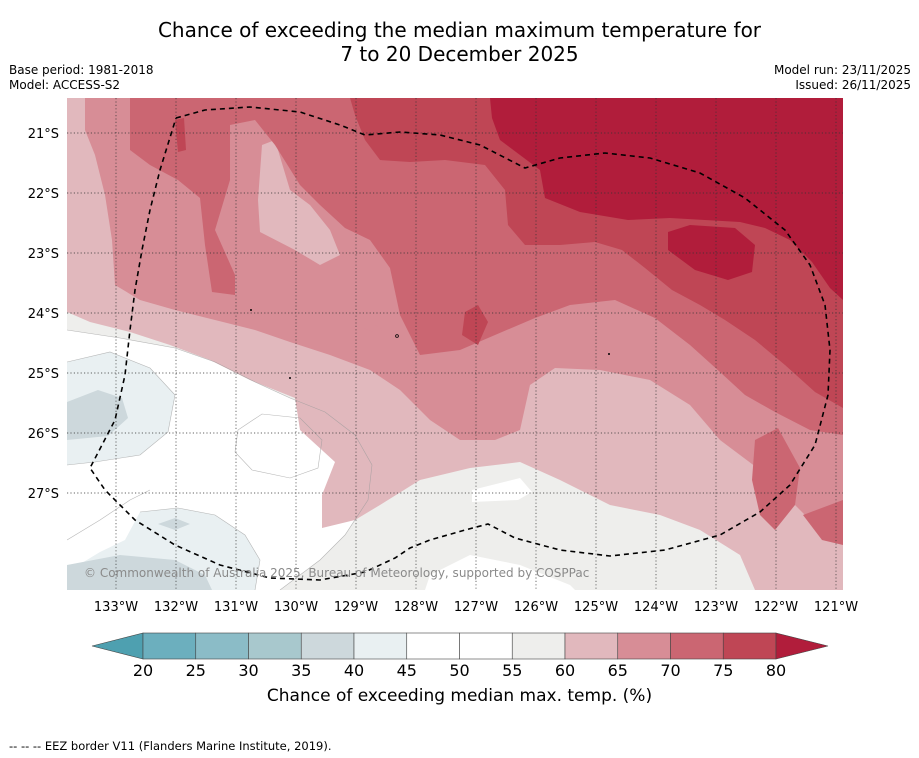 This screenshot has width=919, height=758. Describe the element at coordinates (776, 670) in the screenshot. I see `colorbar-tick: 80` at that location.